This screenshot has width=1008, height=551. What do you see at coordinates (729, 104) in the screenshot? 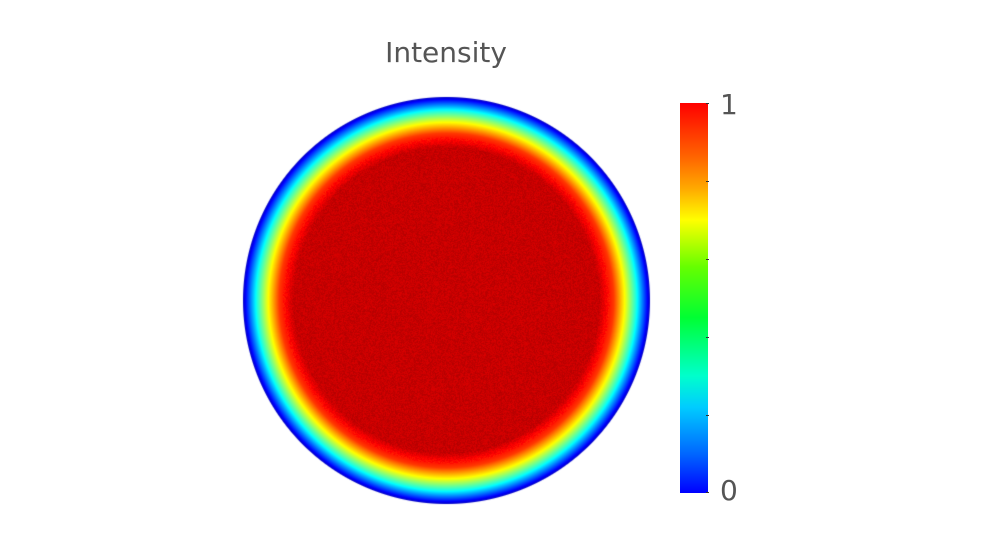
I see `colorbar-max-label: 1` at bounding box center [729, 104].